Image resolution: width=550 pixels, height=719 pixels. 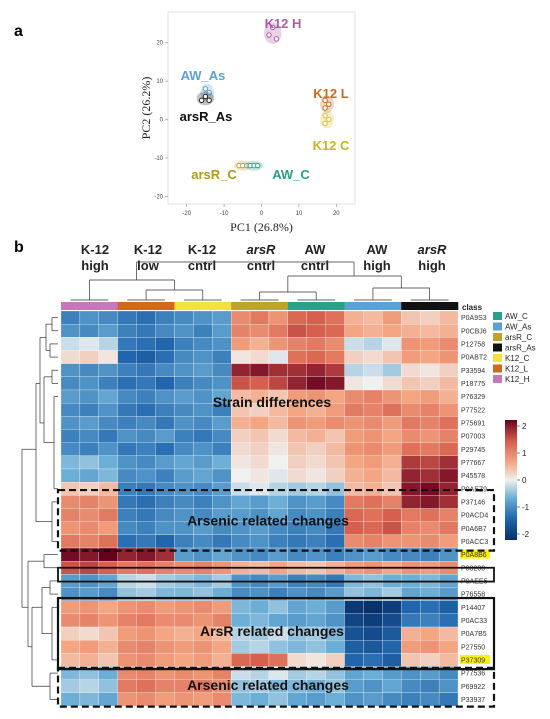 What do you see at coordinates (516, 316) in the screenshot?
I see `legend-label: AW_C` at bounding box center [516, 316].